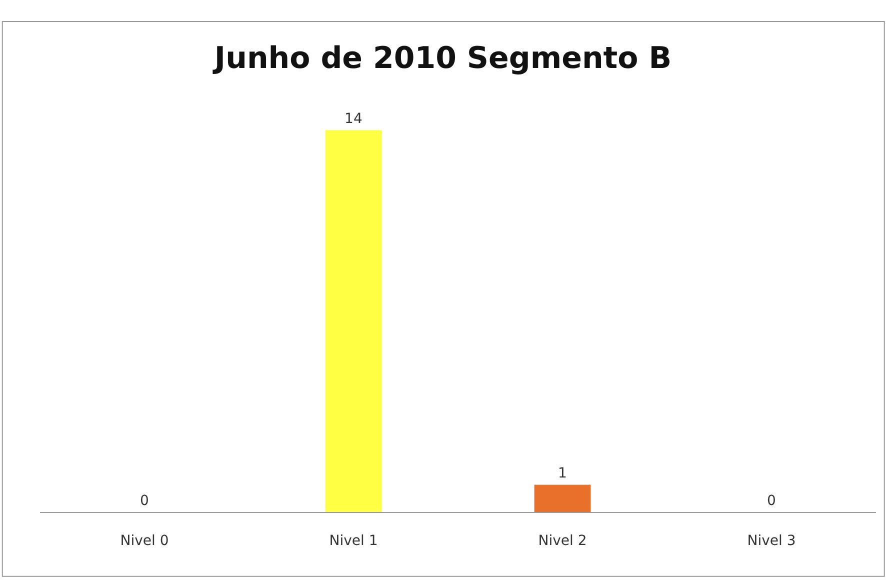 This screenshot has height=587, width=886. What do you see at coordinates (771, 540) in the screenshot?
I see `x-tick-label: Nivel 3` at bounding box center [771, 540].